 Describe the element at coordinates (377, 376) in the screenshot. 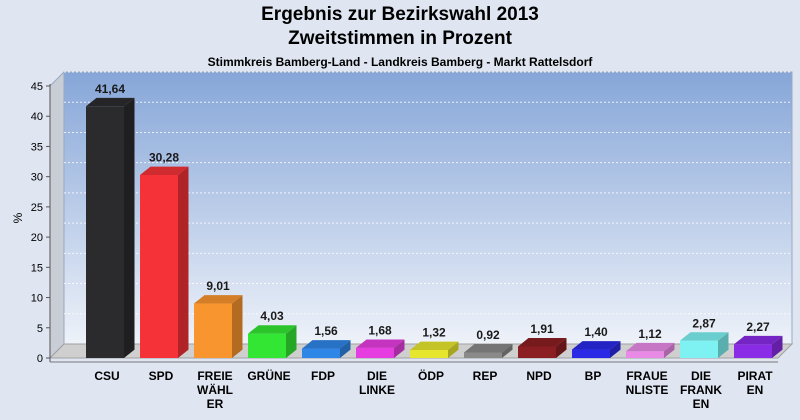

I see `category-label: DIE` at that location.